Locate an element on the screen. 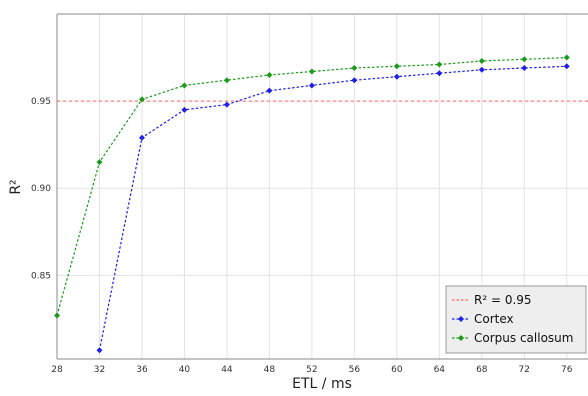 This screenshot has height=396, width=588. legend-label-cortex: Cortex is located at coordinates (494, 319).